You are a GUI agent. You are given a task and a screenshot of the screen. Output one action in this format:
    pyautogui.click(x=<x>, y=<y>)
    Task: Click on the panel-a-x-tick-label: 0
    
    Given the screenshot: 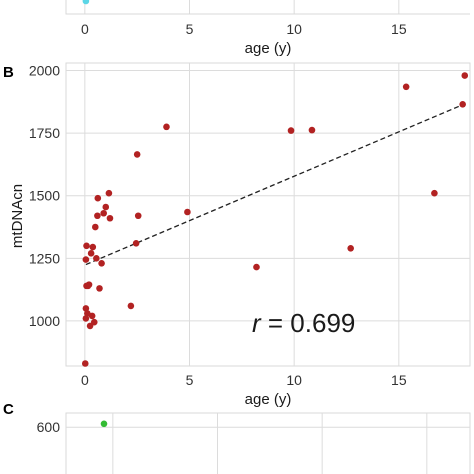 What is the action you would take?
    pyautogui.click(x=85, y=29)
    